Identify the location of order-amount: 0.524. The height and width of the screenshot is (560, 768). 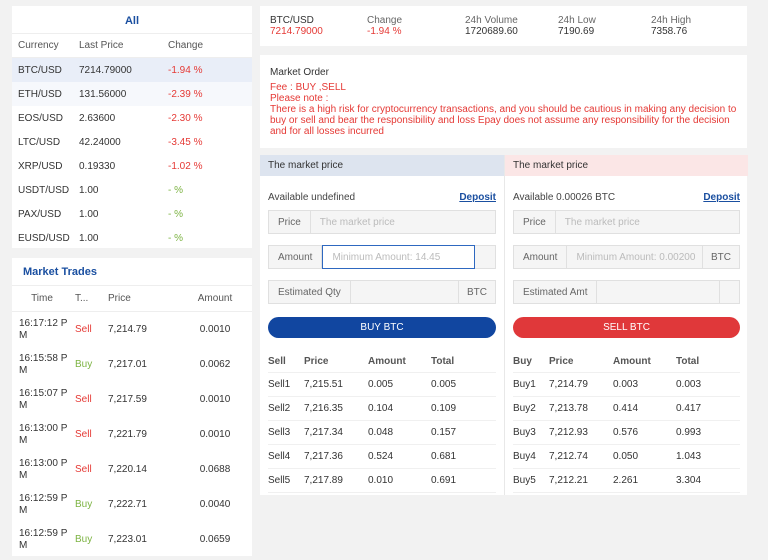
(381, 456).